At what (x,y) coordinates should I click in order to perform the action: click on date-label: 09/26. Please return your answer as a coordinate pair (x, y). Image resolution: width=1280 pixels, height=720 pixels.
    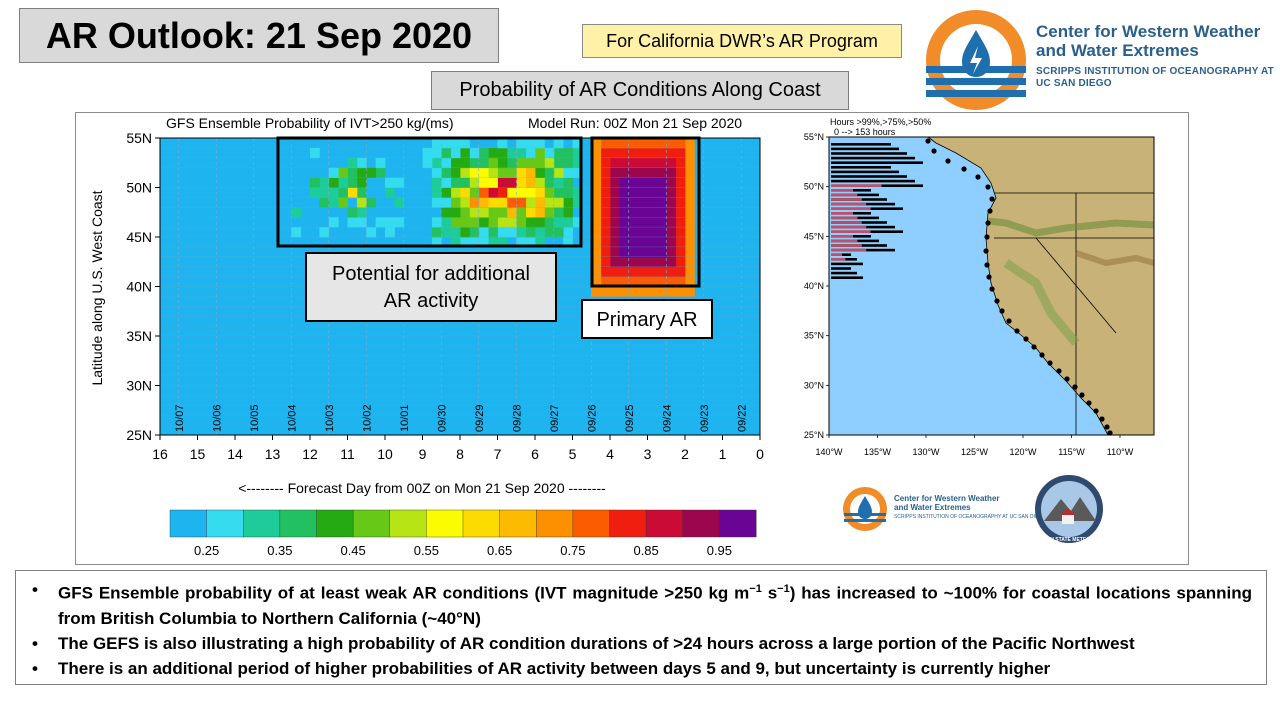
    Looking at the image, I should click on (592, 418).